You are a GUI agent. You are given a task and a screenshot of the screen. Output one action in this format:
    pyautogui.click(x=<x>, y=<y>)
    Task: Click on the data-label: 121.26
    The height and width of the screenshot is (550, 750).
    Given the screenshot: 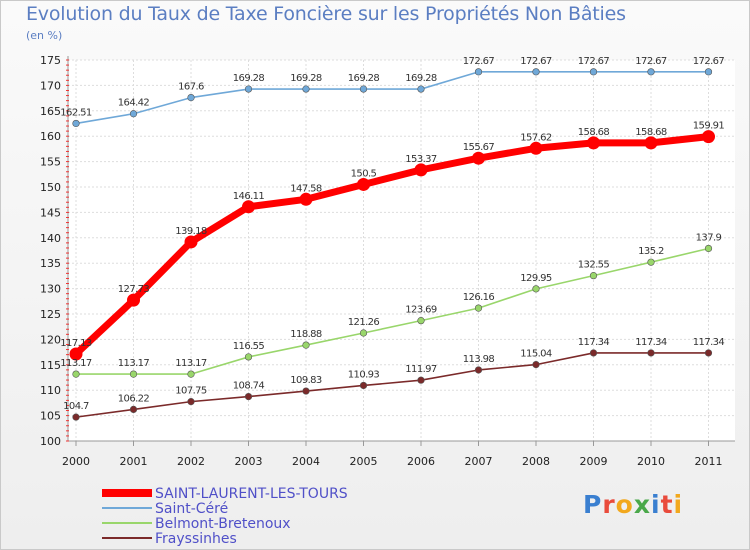 What is the action you would take?
    pyautogui.click(x=364, y=322)
    